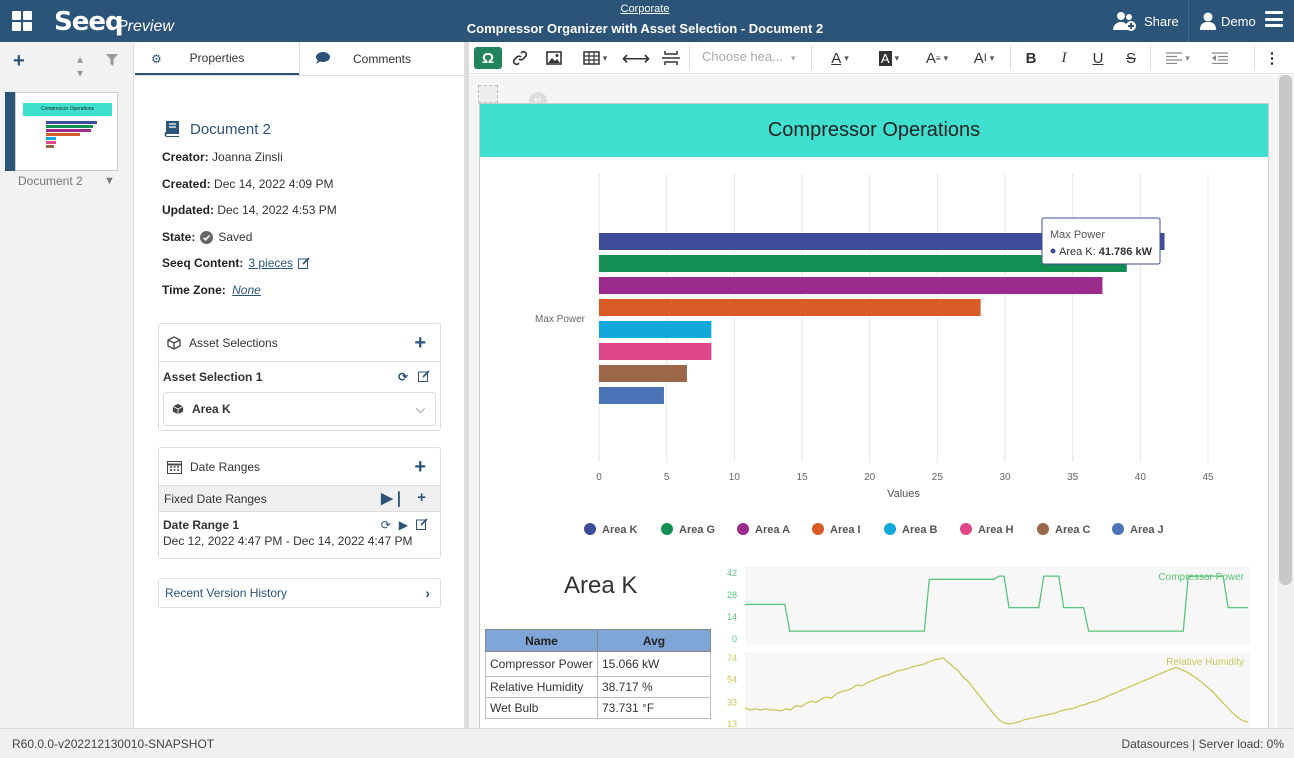 This screenshot has height=758, width=1294. What do you see at coordinates (1241, 744) in the screenshot?
I see `server-load-label: Server load: 0%` at bounding box center [1241, 744].